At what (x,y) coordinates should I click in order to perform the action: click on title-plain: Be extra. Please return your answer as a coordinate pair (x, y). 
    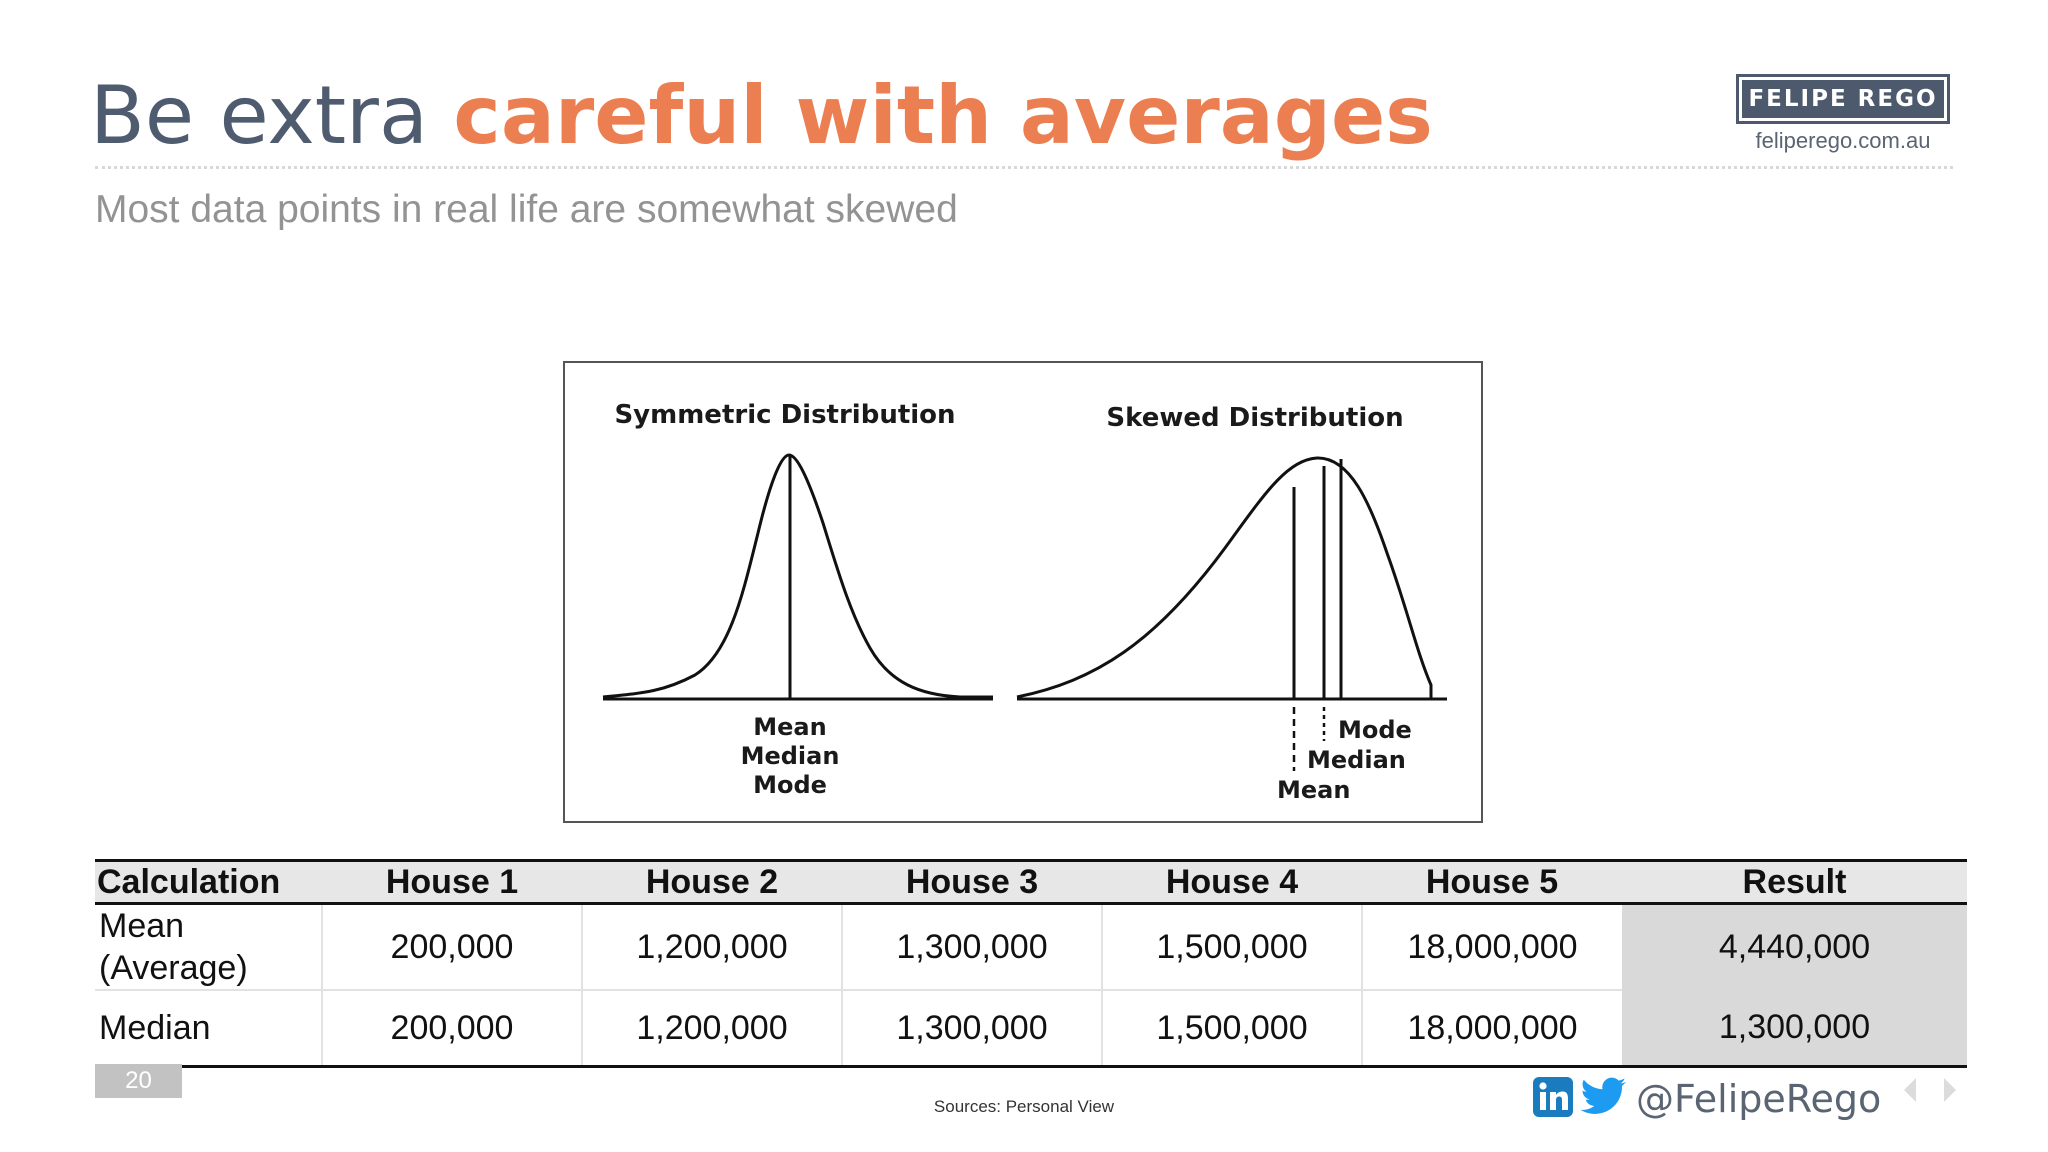
    Looking at the image, I should click on (272, 115).